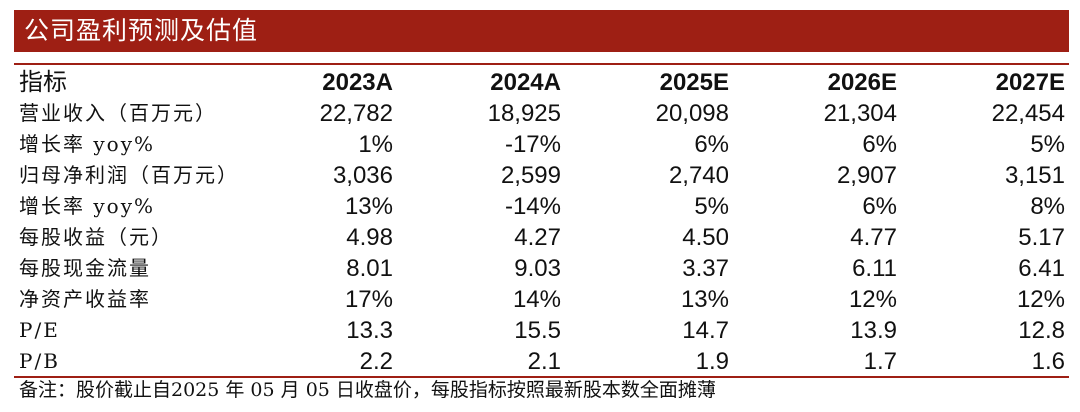  I want to click on table-cell: 1.6, so click(1048, 361).